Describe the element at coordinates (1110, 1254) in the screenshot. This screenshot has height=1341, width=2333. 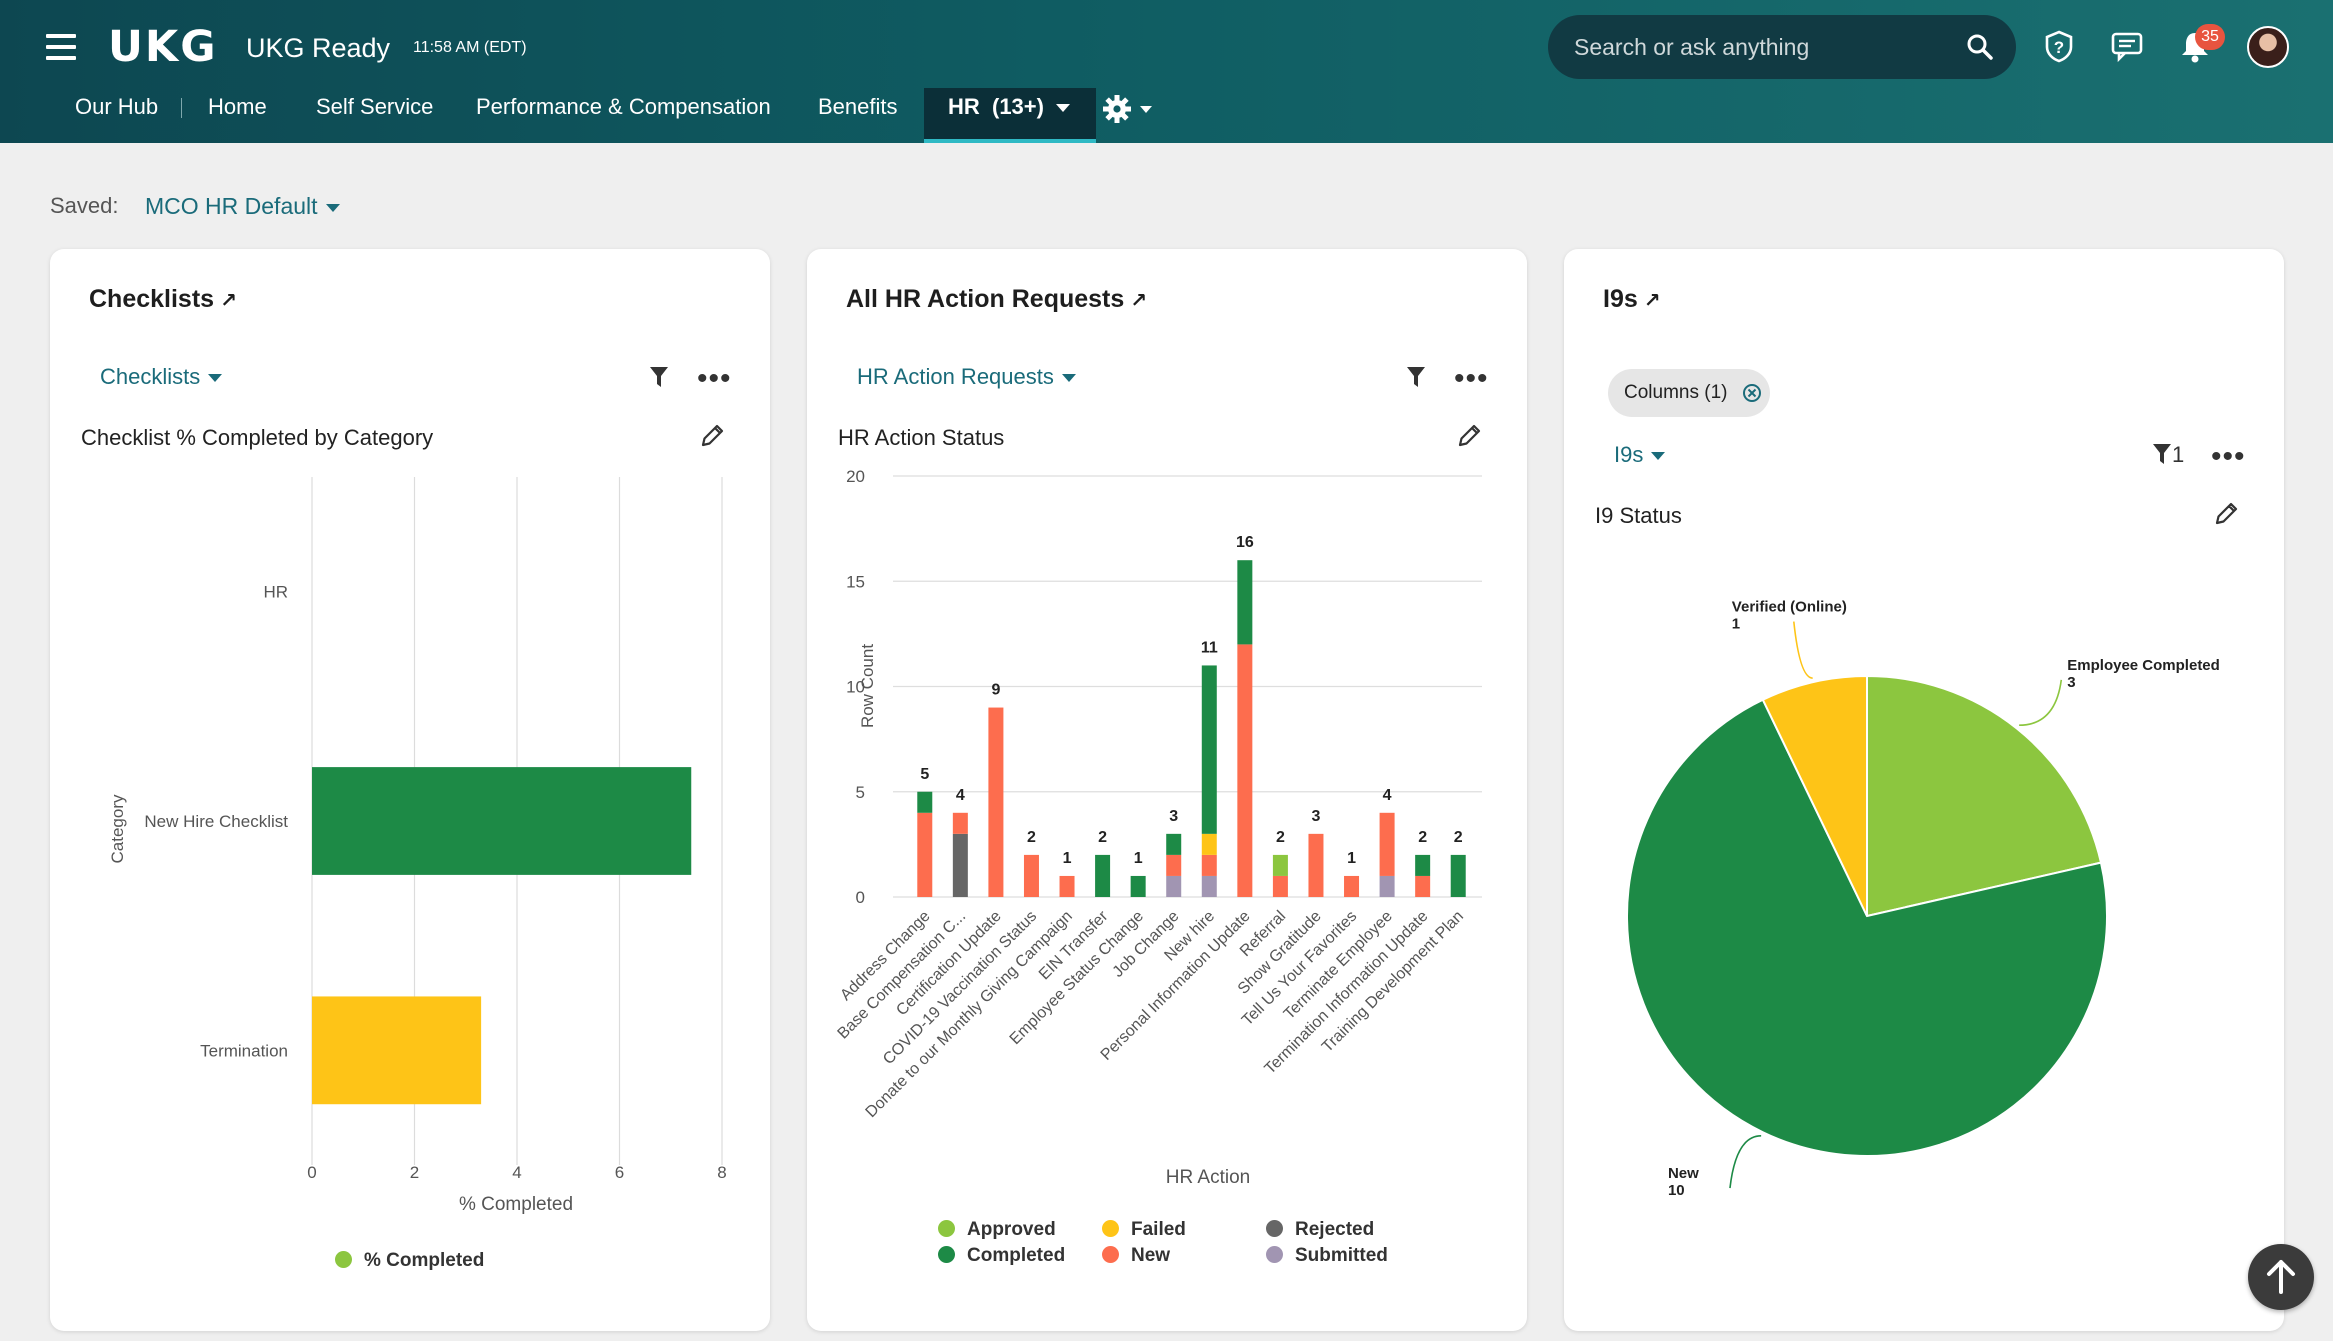
I see `legend-dot` at that location.